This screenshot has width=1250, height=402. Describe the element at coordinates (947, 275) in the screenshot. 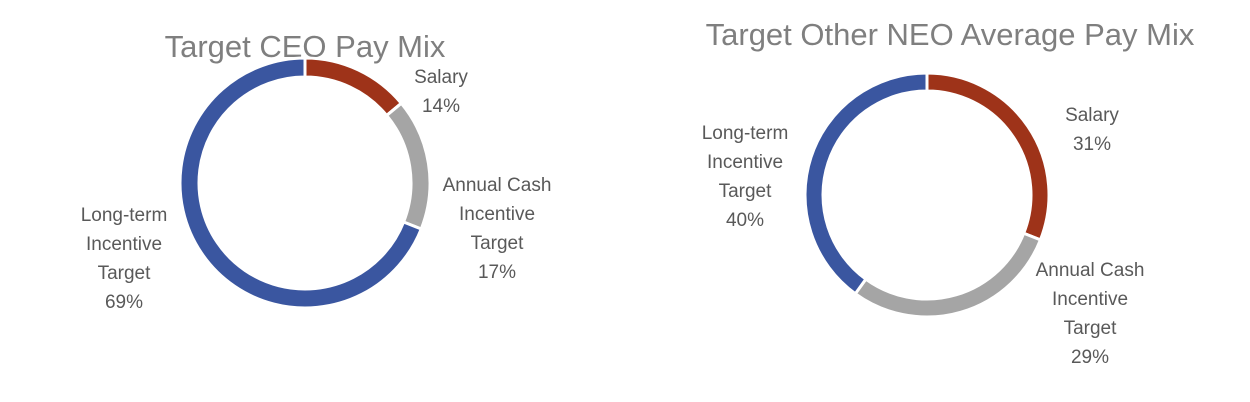

I see `neo-slice-annual-cash-incentive-target` at that location.